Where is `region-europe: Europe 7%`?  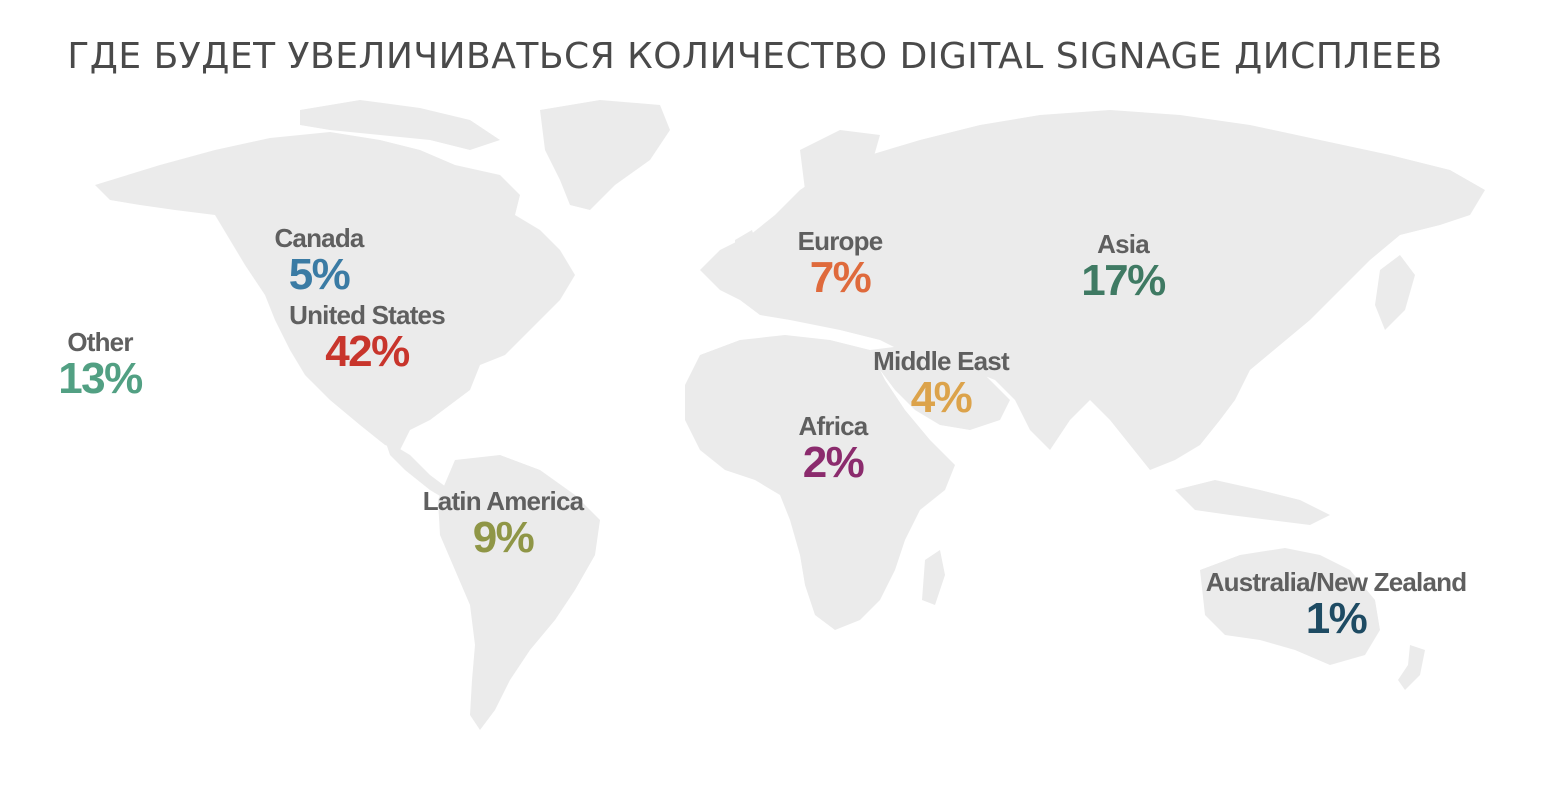
region-europe: Europe 7% is located at coordinates (840, 264).